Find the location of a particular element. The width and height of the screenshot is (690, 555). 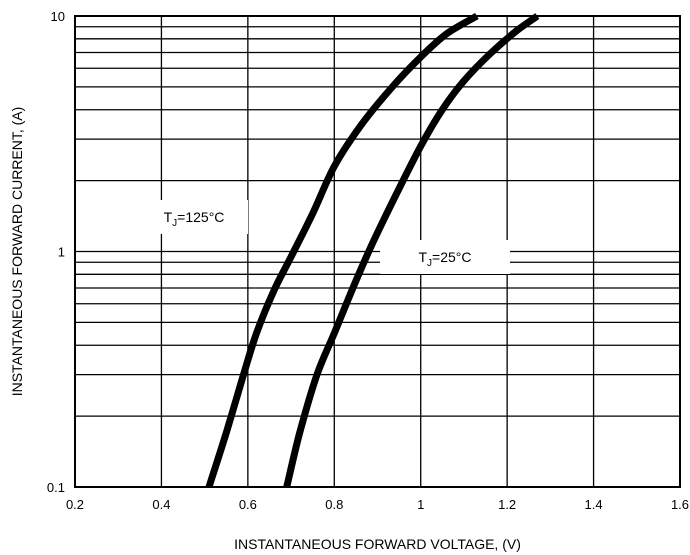

x-tick-label: 1.2 is located at coordinates (507, 504).